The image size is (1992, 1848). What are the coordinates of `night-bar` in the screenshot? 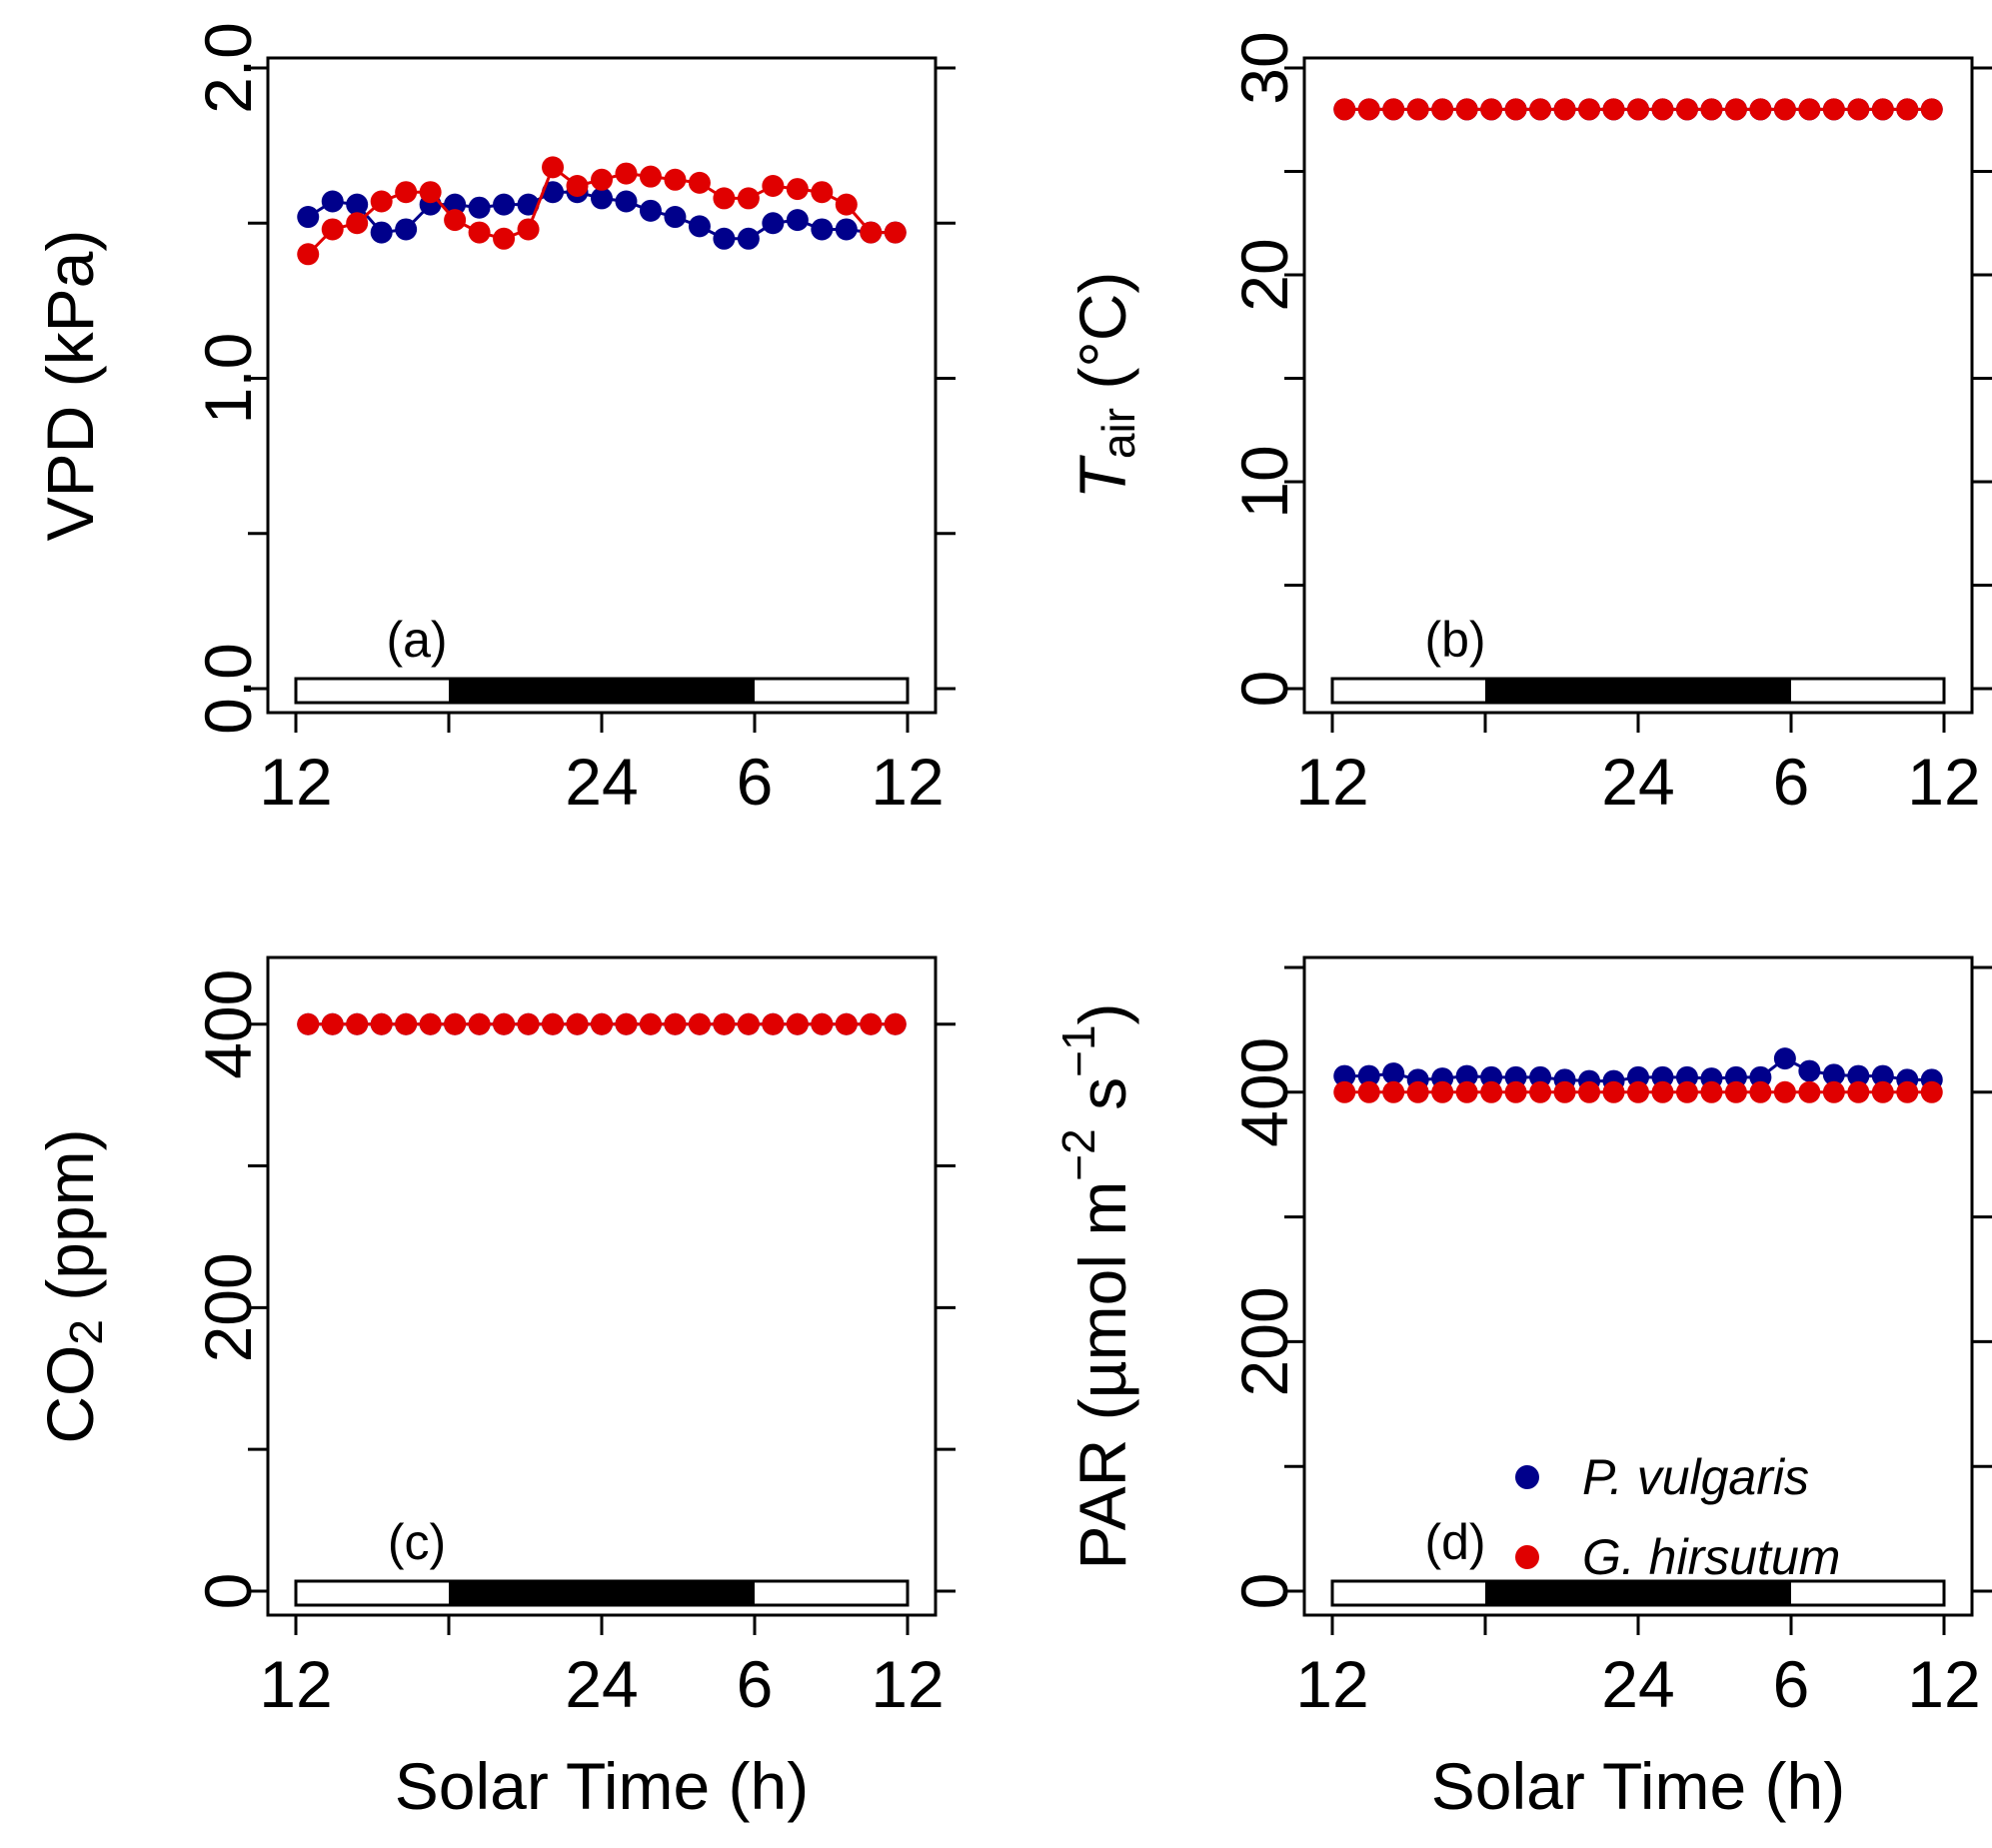 It's located at (602, 691).